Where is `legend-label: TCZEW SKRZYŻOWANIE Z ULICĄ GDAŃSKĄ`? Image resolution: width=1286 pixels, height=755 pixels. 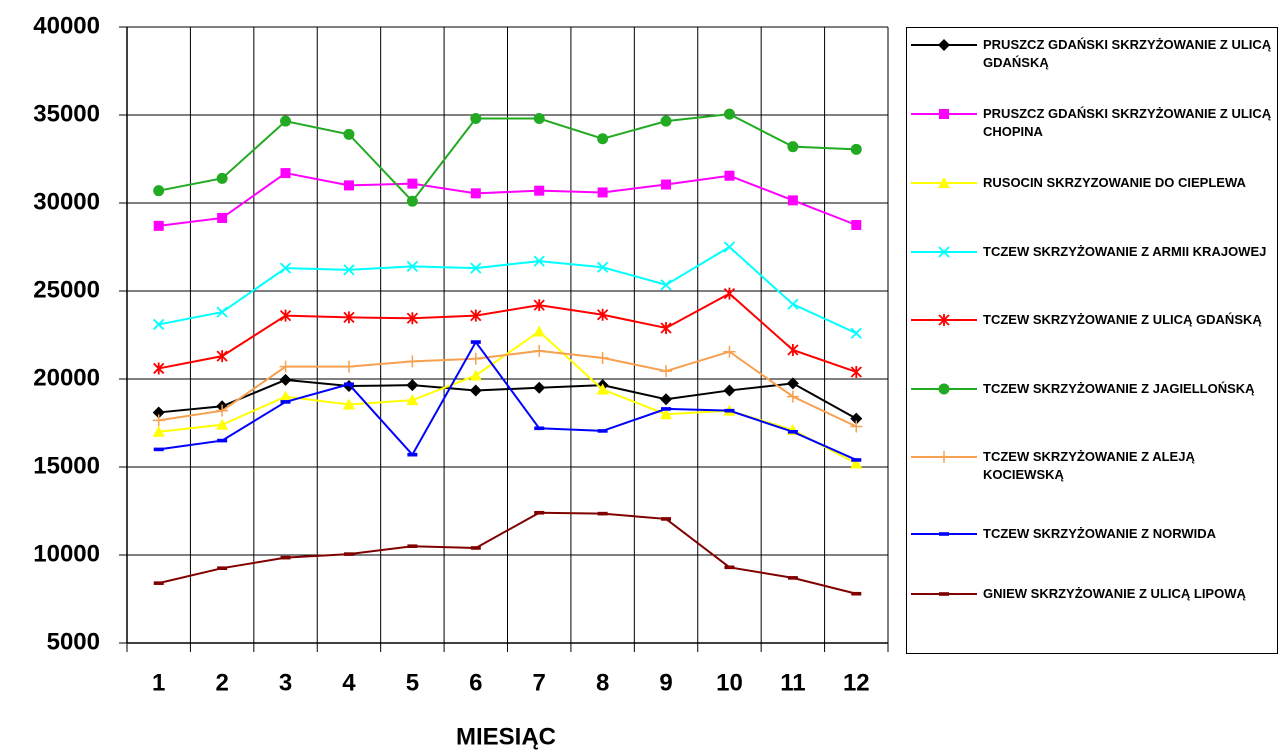
legend-label: TCZEW SKRZYŻOWANIE Z ULICĄ GDAŃSKĄ is located at coordinates (1122, 319).